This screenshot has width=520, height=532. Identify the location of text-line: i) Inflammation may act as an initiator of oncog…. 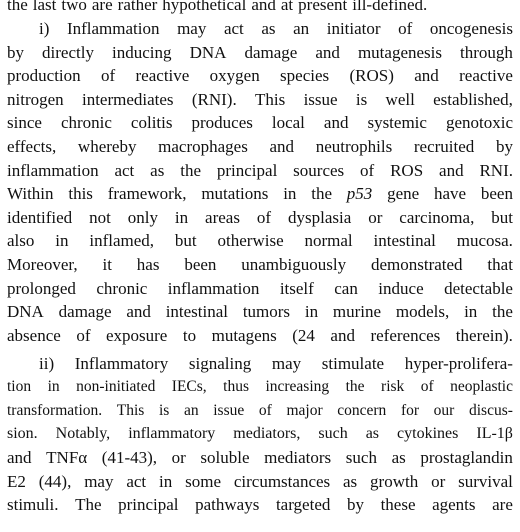
(276, 29).